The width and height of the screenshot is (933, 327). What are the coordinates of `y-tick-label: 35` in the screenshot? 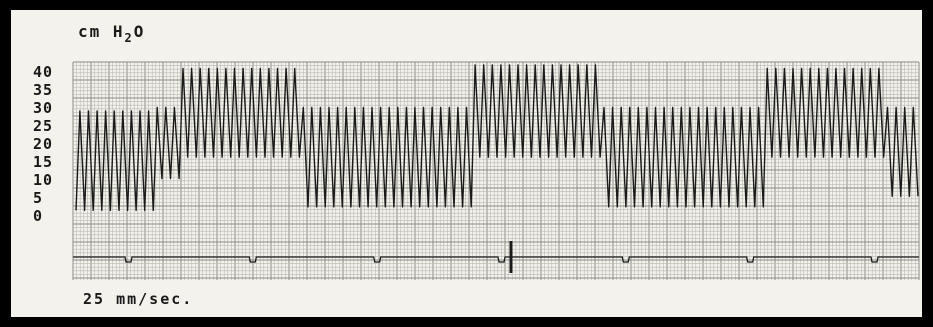 It's located at (43, 90).